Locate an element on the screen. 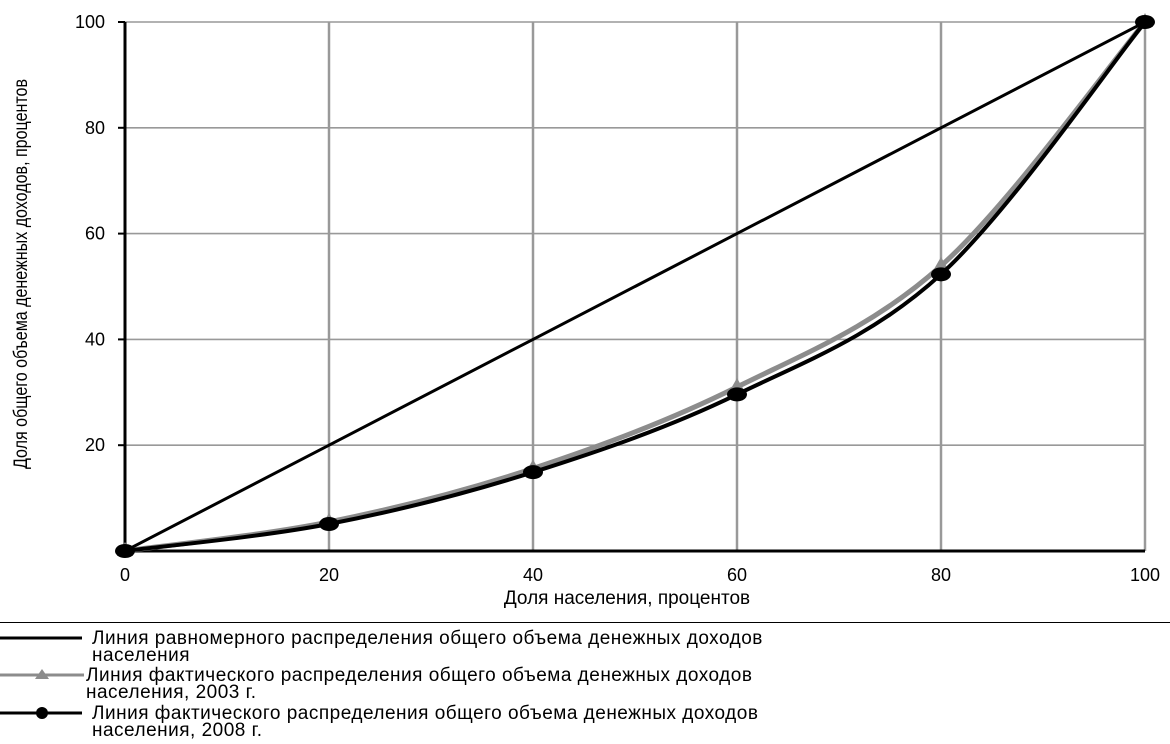  x-tick-label: 40 is located at coordinates (533, 575).